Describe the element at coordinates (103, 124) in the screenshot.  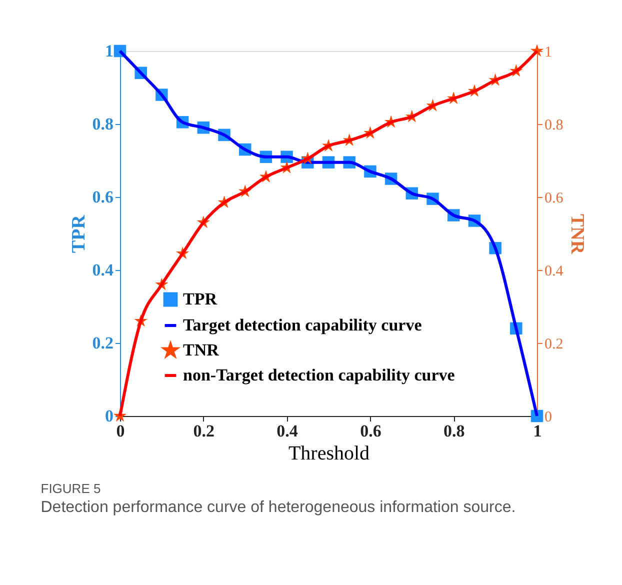
I see `y-tick-label: 0.8` at that location.